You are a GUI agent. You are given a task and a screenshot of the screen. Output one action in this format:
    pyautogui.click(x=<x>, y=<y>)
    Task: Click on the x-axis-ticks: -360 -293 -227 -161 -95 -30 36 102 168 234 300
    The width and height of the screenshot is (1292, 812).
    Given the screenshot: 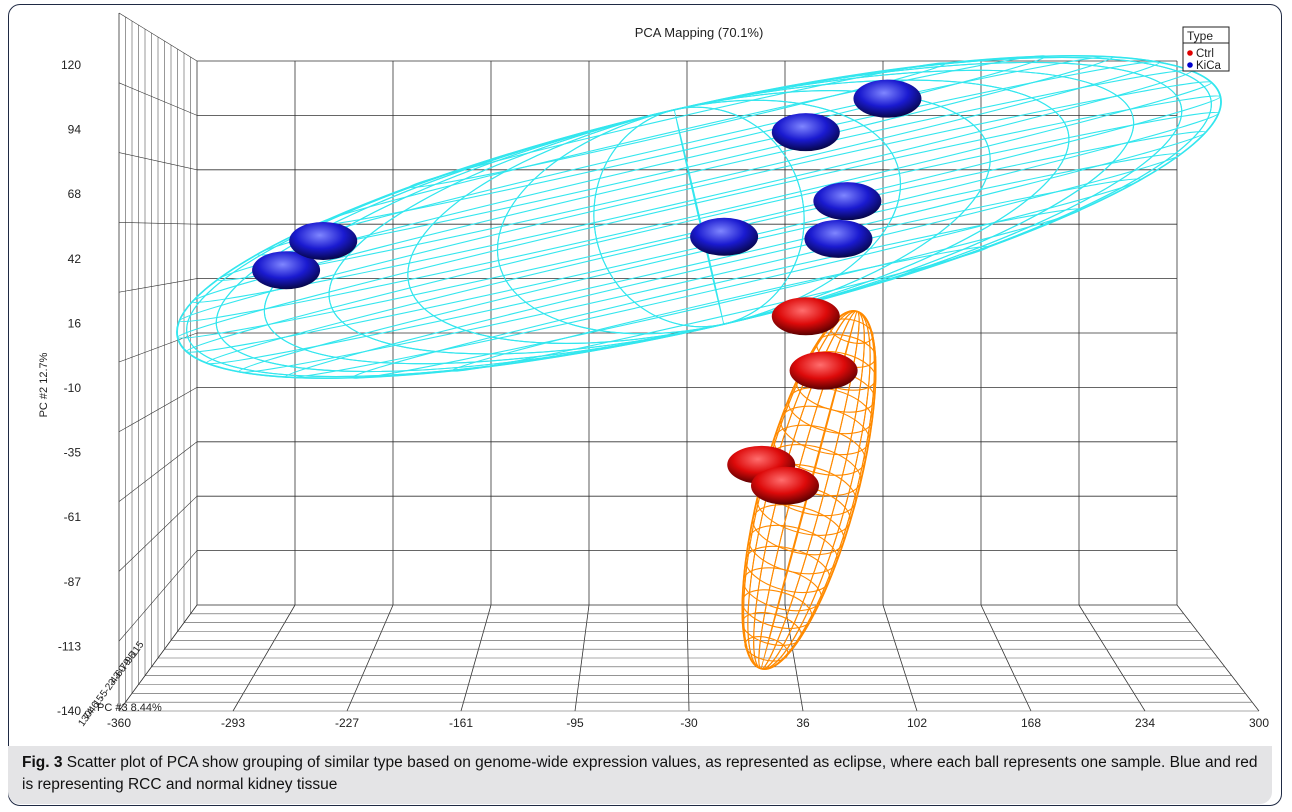 What is the action you would take?
    pyautogui.click(x=688, y=723)
    